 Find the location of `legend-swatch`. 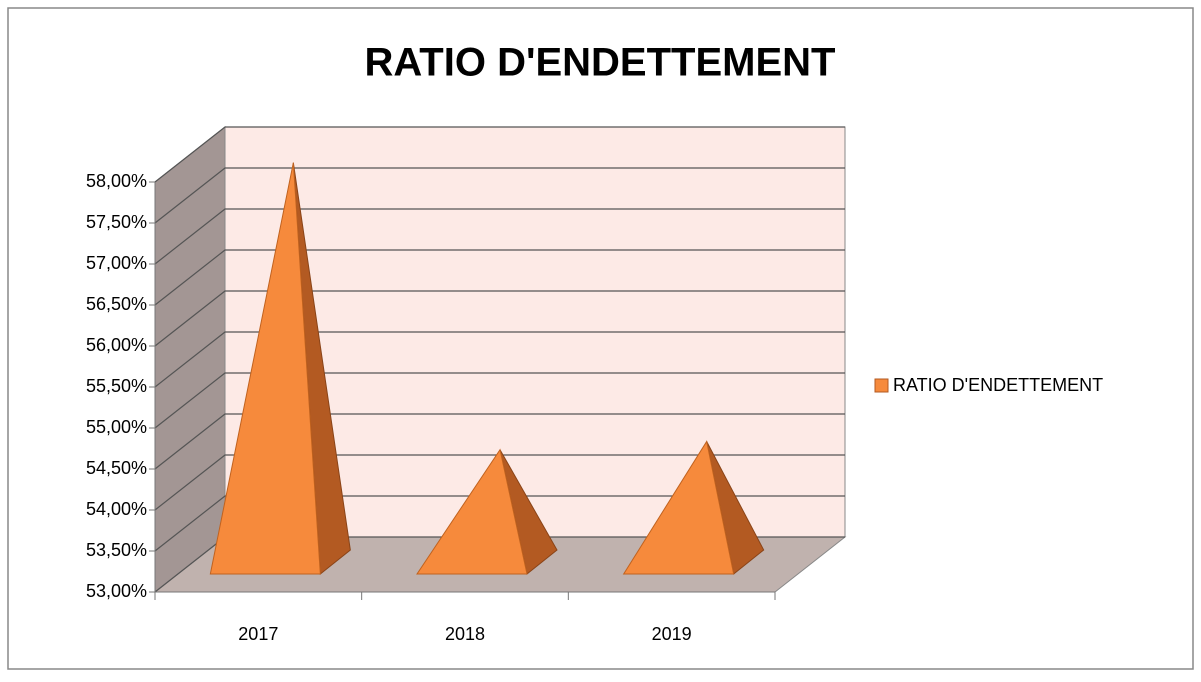

legend-swatch is located at coordinates (881, 385).